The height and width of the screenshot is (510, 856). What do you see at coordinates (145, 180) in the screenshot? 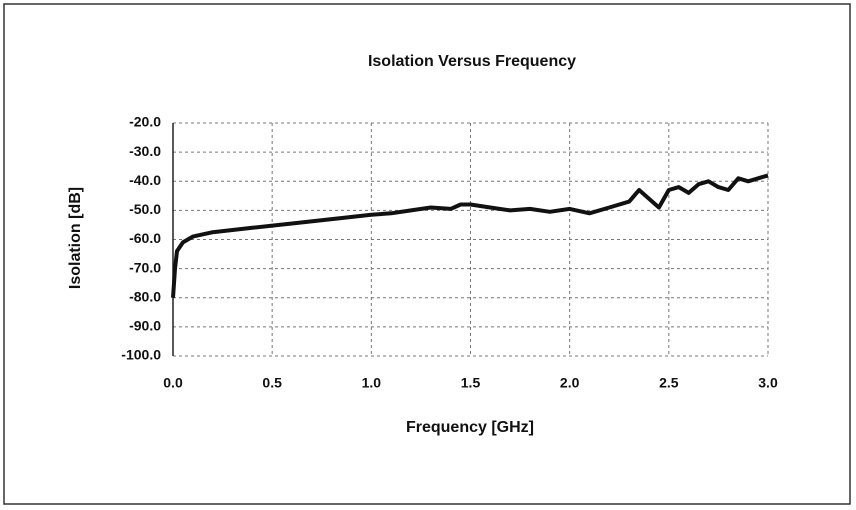
I see `y-tick-label: -40.0` at bounding box center [145, 180].